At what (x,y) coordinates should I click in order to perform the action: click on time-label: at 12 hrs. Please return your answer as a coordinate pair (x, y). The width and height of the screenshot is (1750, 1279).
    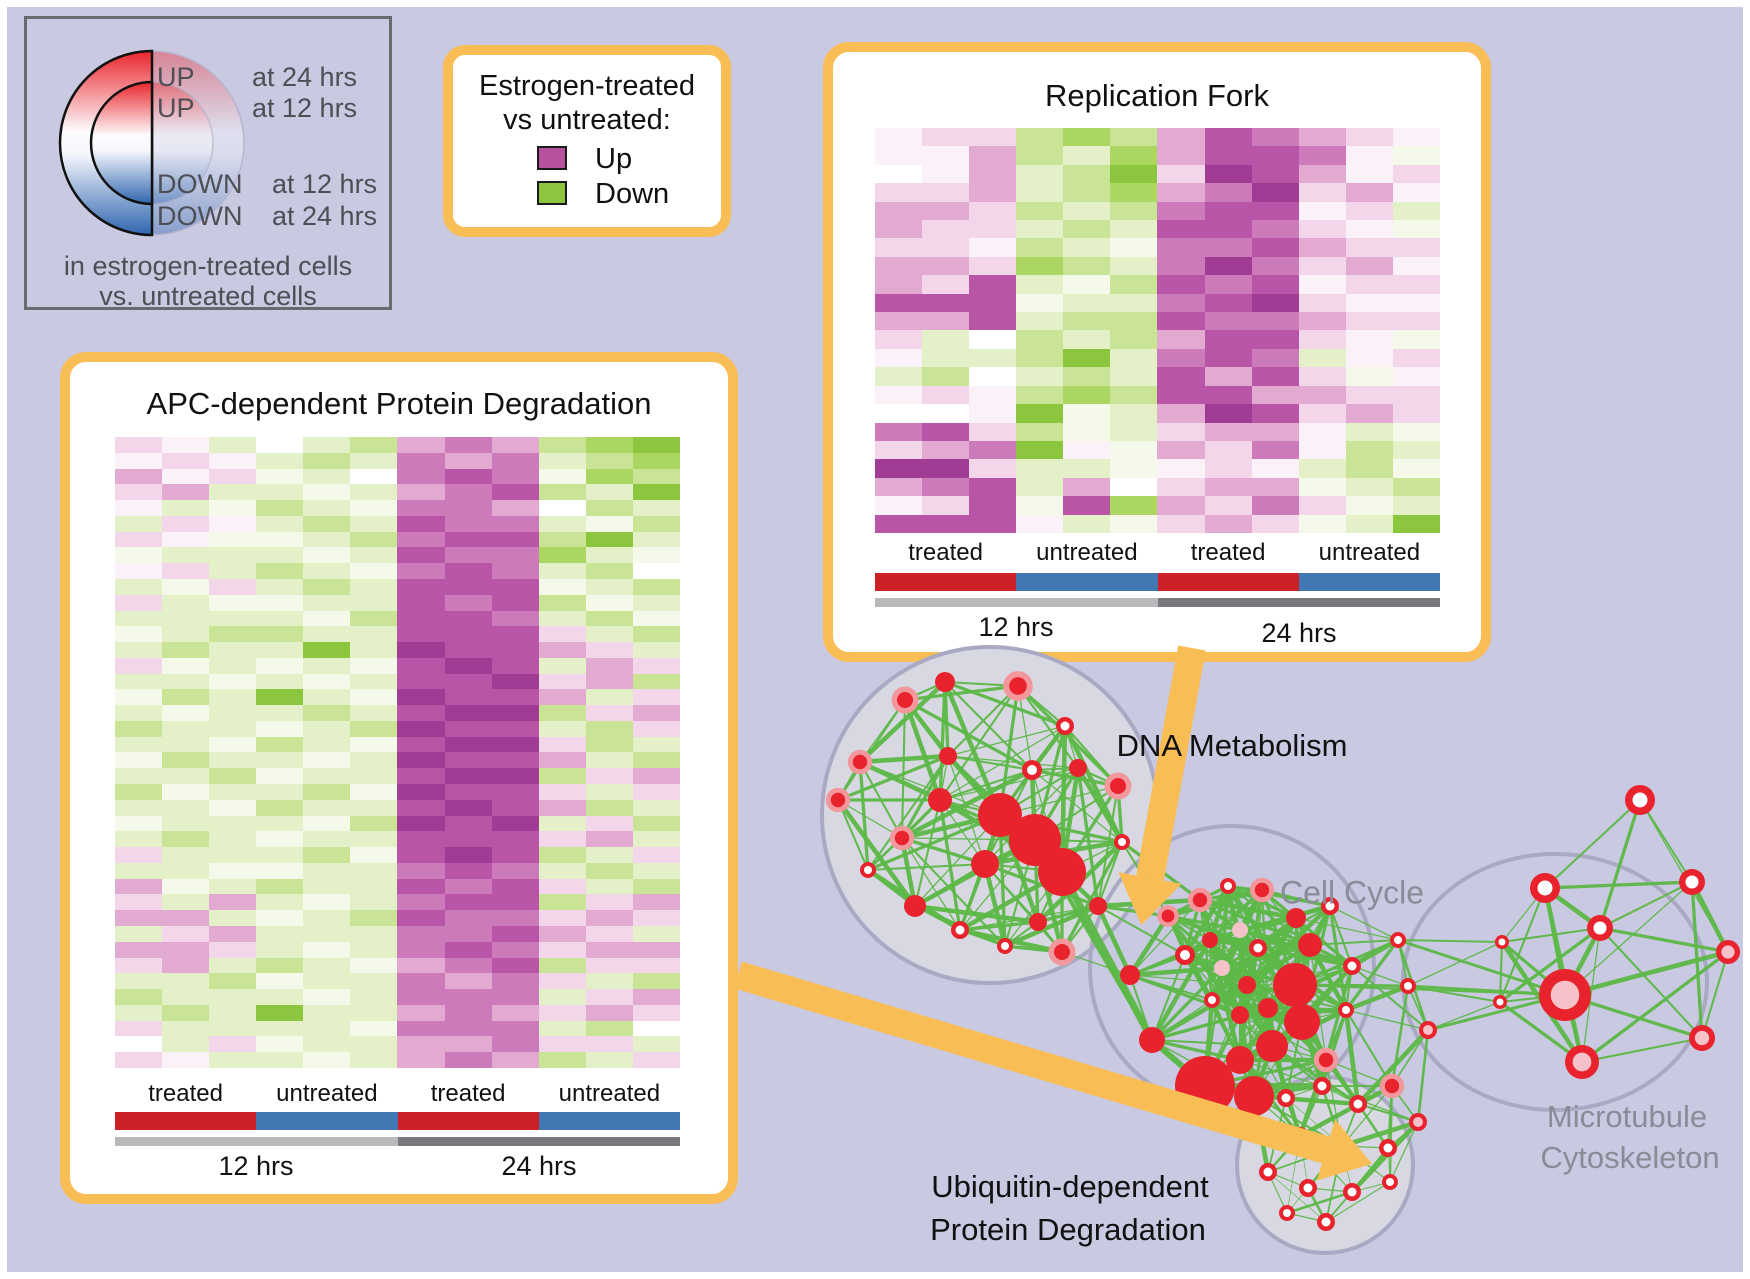
    Looking at the image, I should click on (305, 108).